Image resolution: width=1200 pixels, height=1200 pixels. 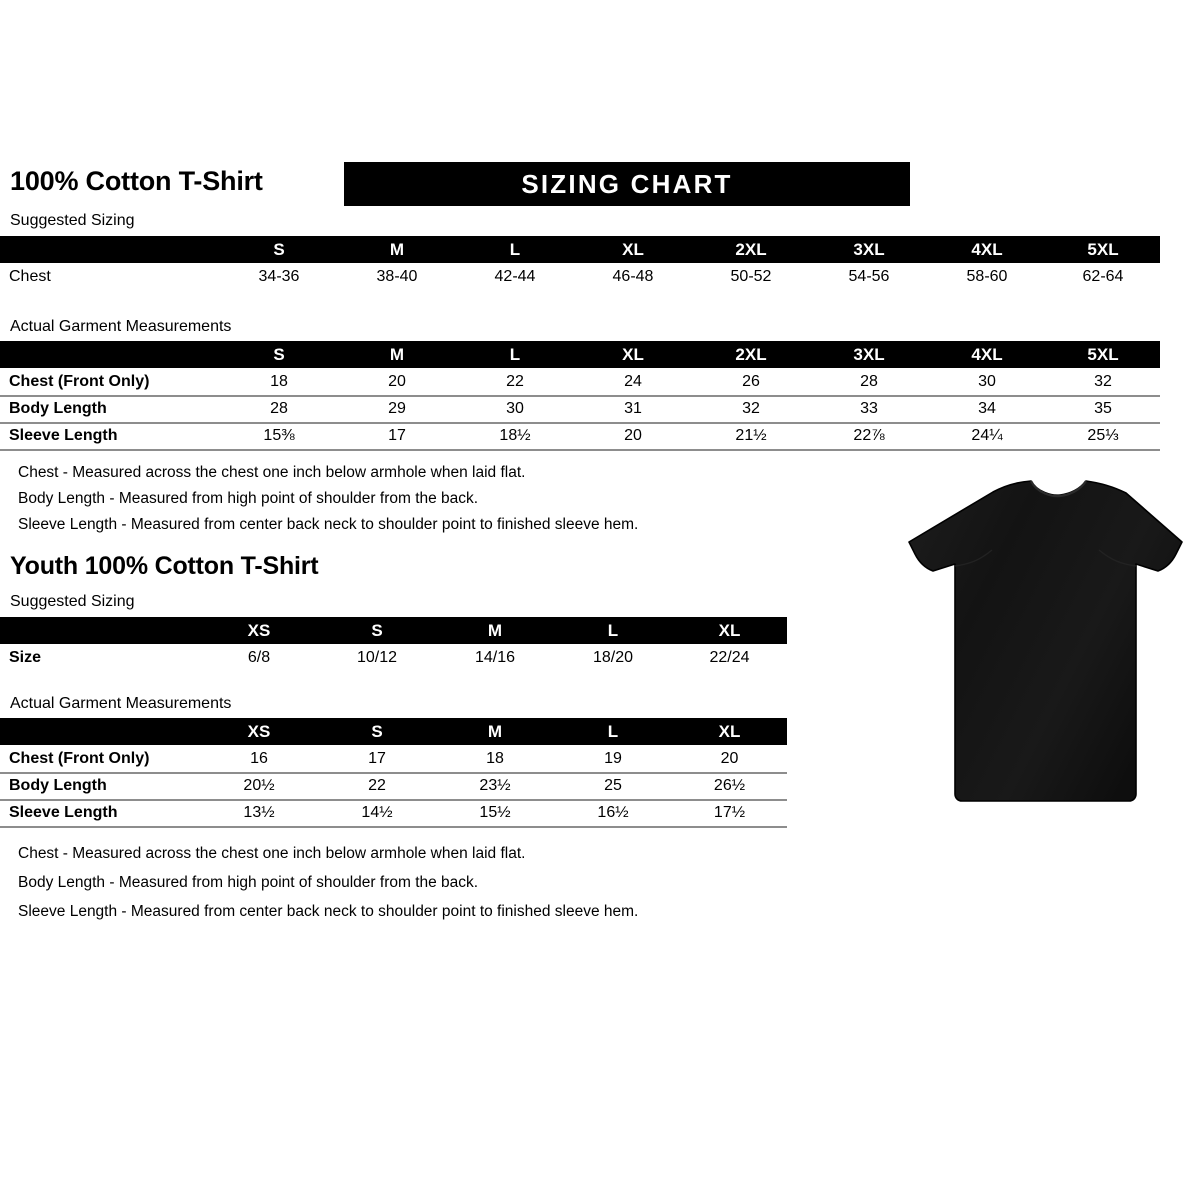 I want to click on youth-suggested-col-s: S, so click(x=377, y=630).